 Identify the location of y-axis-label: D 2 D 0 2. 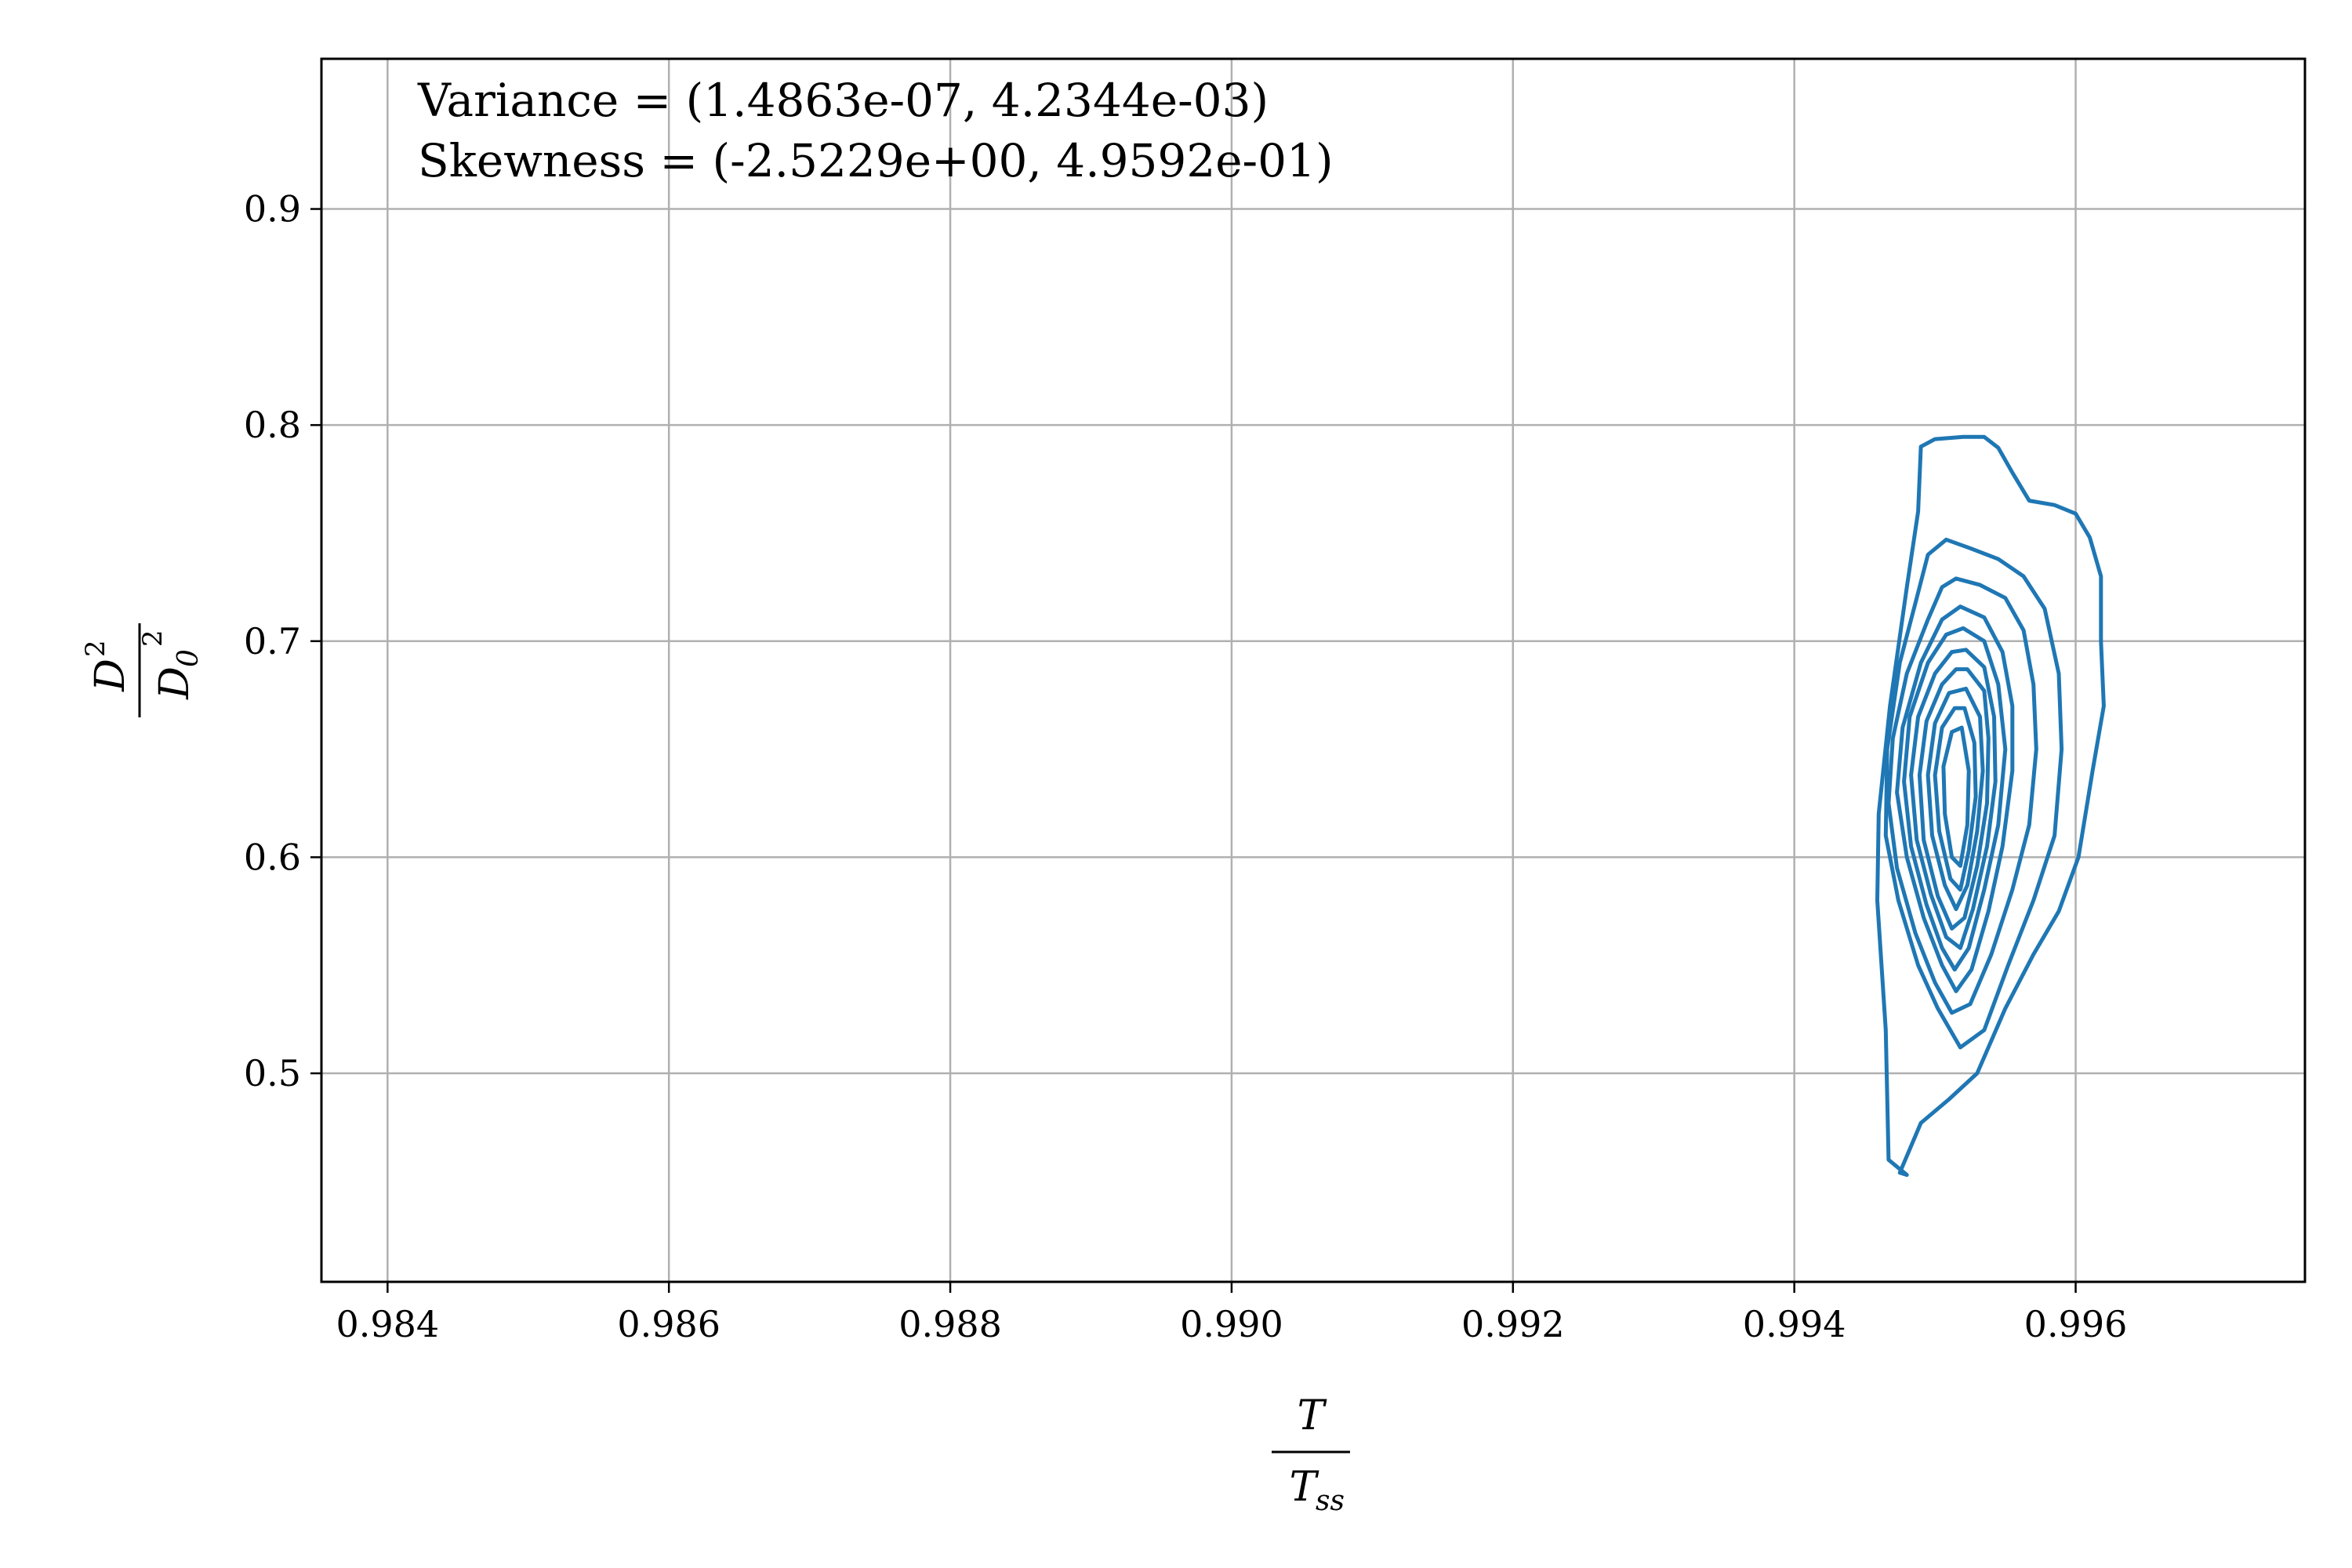
(142, 670).